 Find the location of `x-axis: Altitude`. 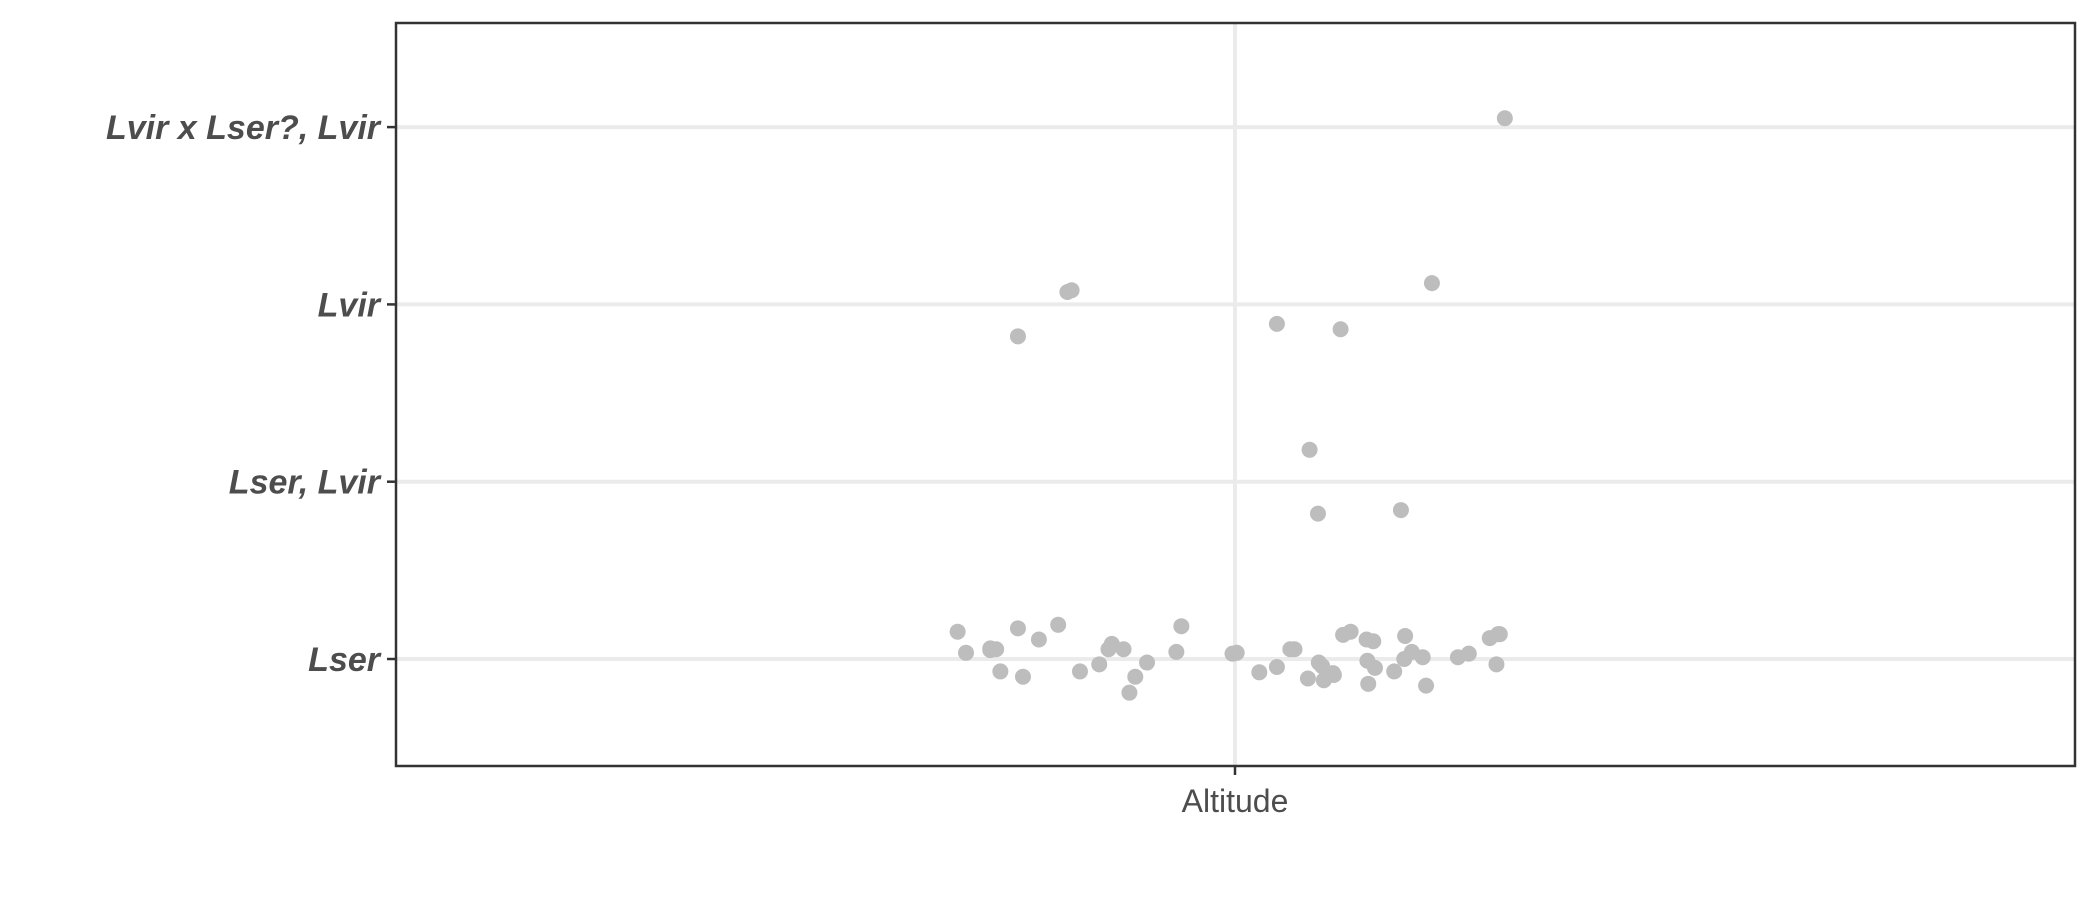

x-axis: Altitude is located at coordinates (1235, 792).